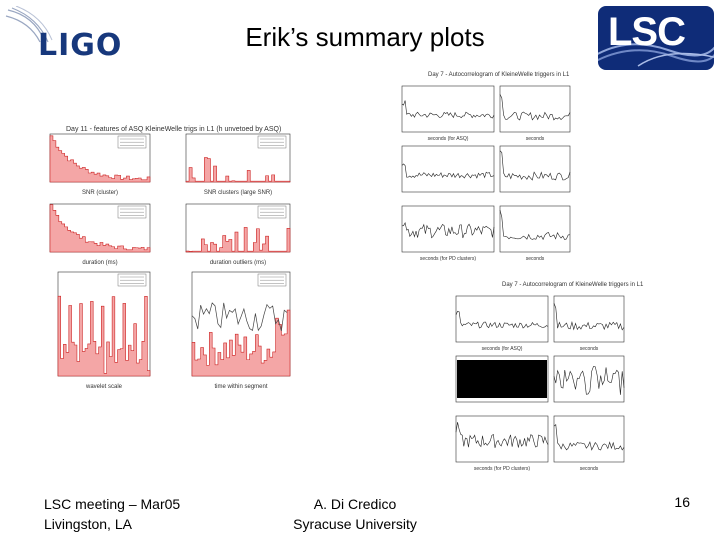  What do you see at coordinates (29, 24) in the screenshot?
I see `ligo-swirl-icon` at bounding box center [29, 24].